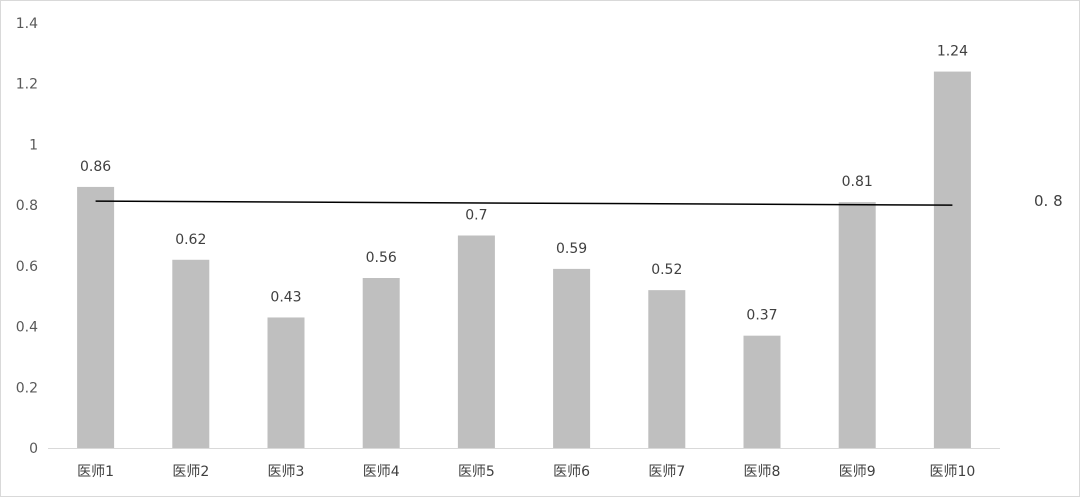  I want to click on x-tick-label: 医师5, so click(476, 472).